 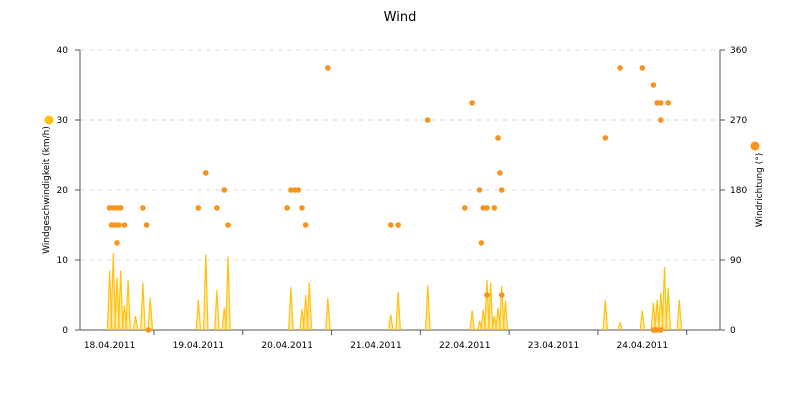 I want to click on y-left-tick-label: 30, so click(x=63, y=121).